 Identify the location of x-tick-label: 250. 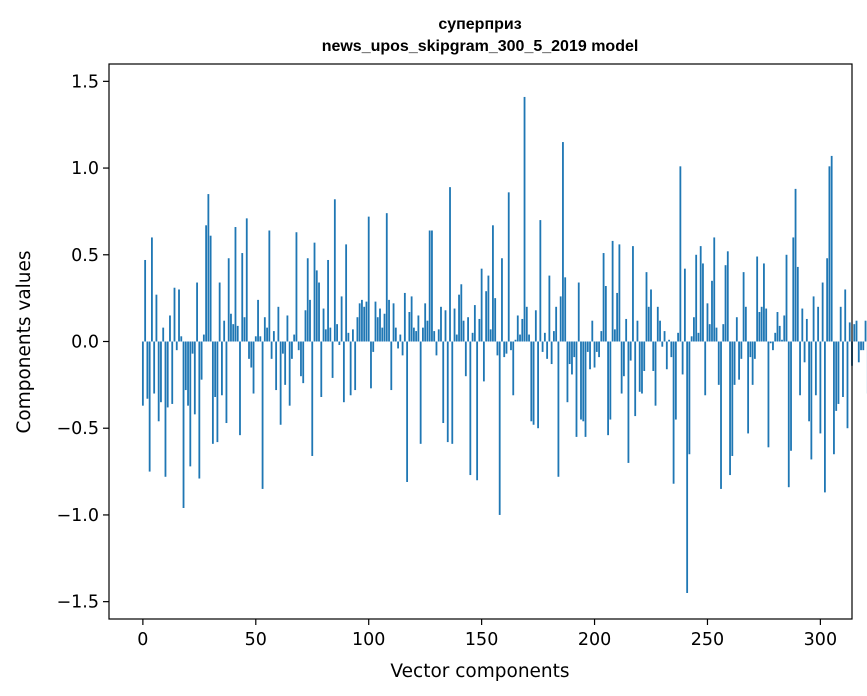
(707, 640).